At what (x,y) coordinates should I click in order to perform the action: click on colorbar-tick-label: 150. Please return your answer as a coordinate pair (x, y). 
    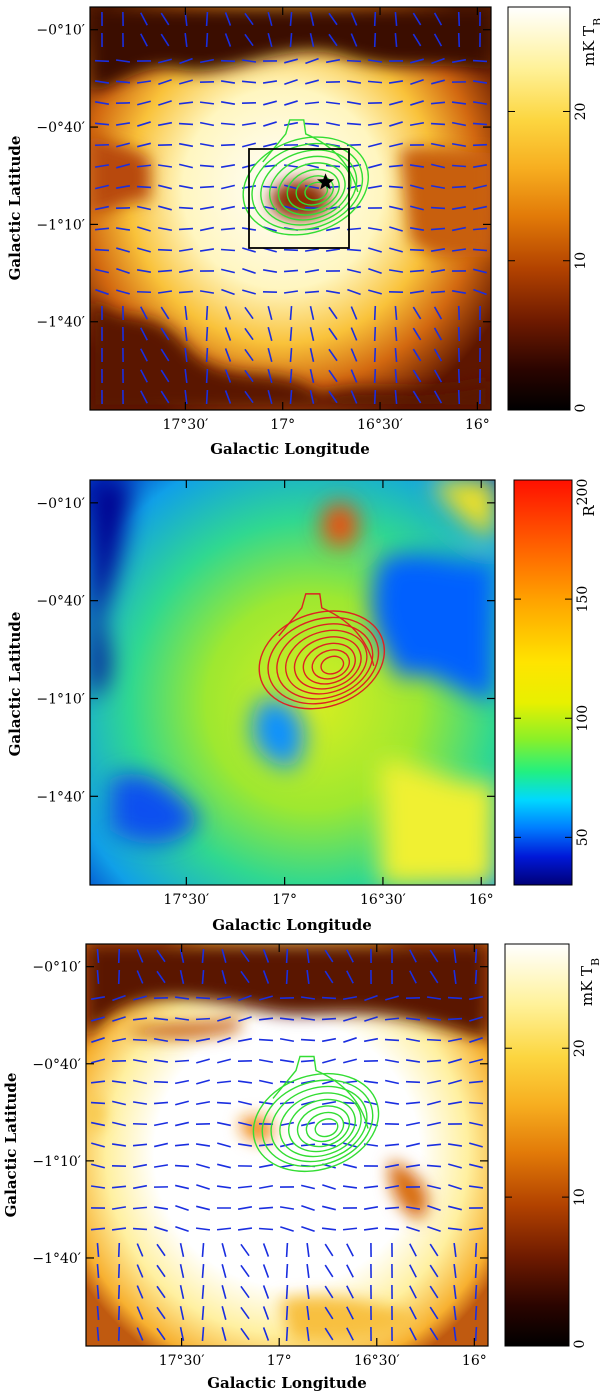
    Looking at the image, I should click on (583, 599).